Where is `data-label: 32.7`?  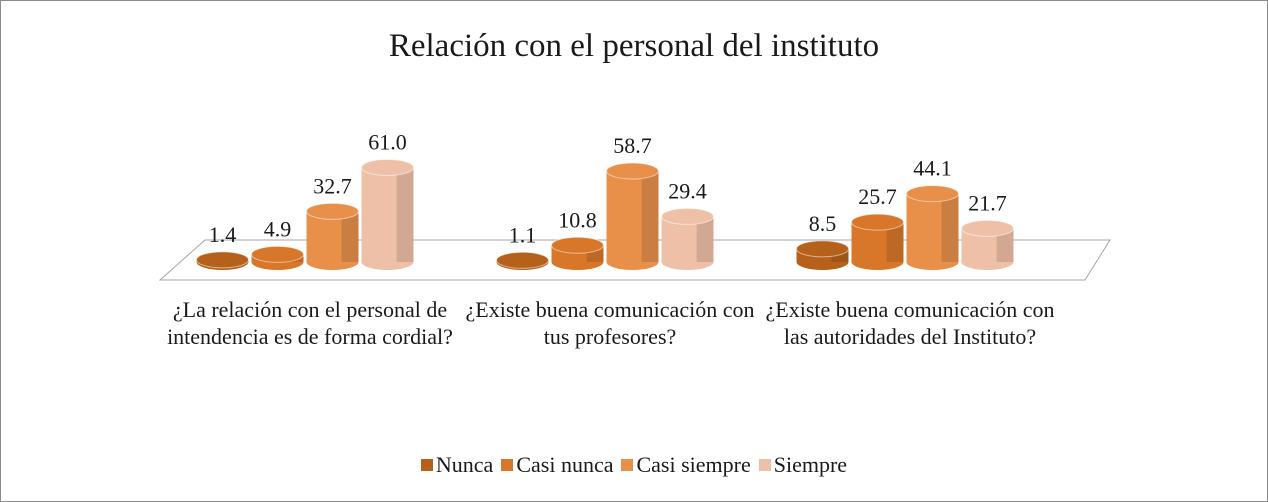 data-label: 32.7 is located at coordinates (332, 185).